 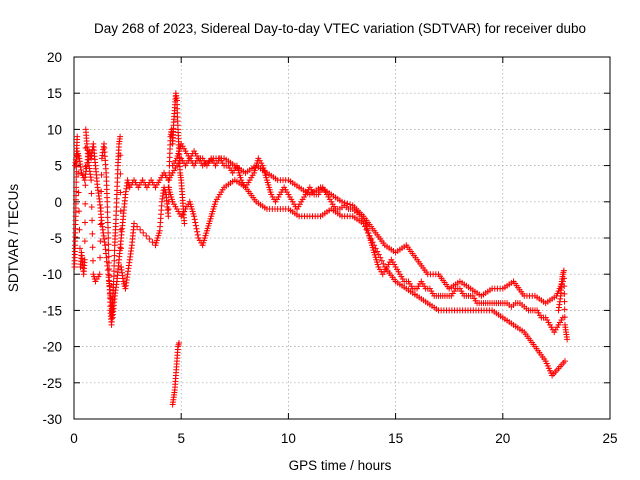 I want to click on x-tick-label: 15, so click(x=395, y=438).